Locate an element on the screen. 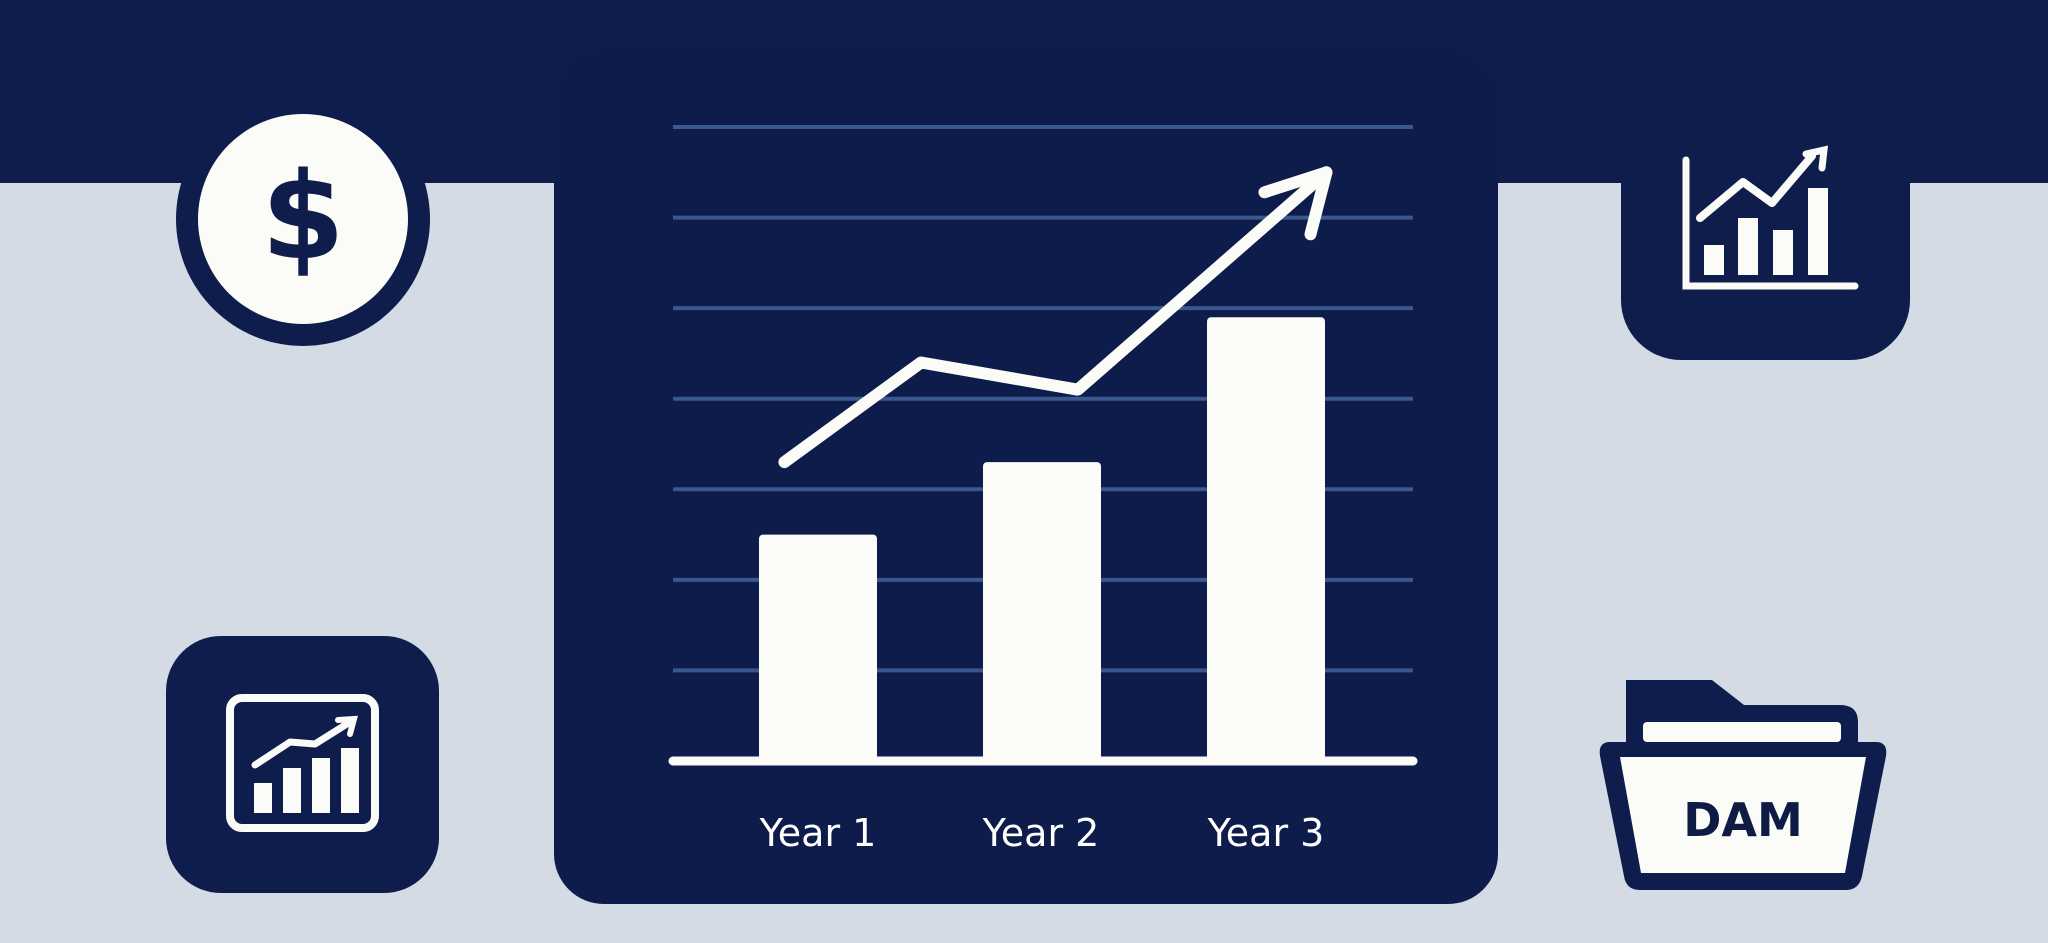  analytics-report-icon is located at coordinates (302, 764).